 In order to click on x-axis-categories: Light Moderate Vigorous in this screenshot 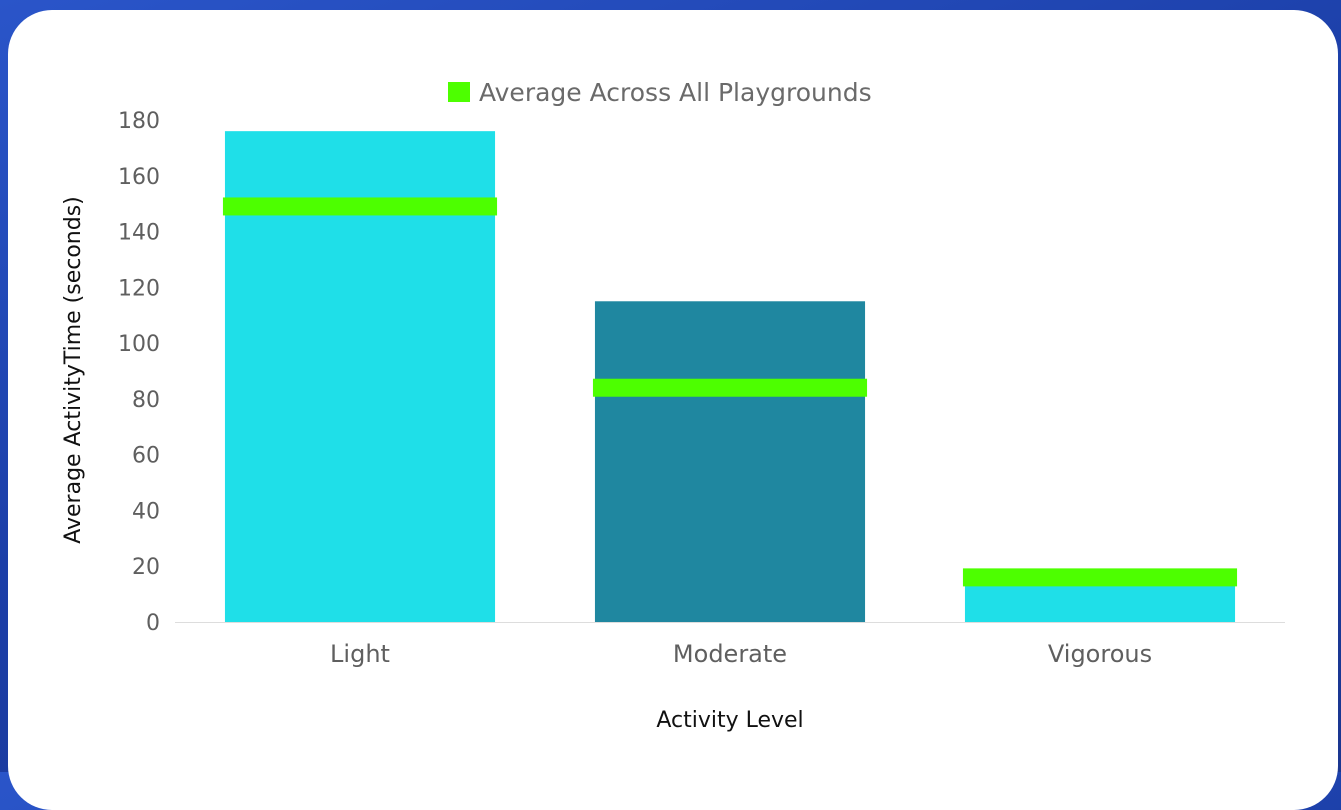, I will do `click(741, 654)`.